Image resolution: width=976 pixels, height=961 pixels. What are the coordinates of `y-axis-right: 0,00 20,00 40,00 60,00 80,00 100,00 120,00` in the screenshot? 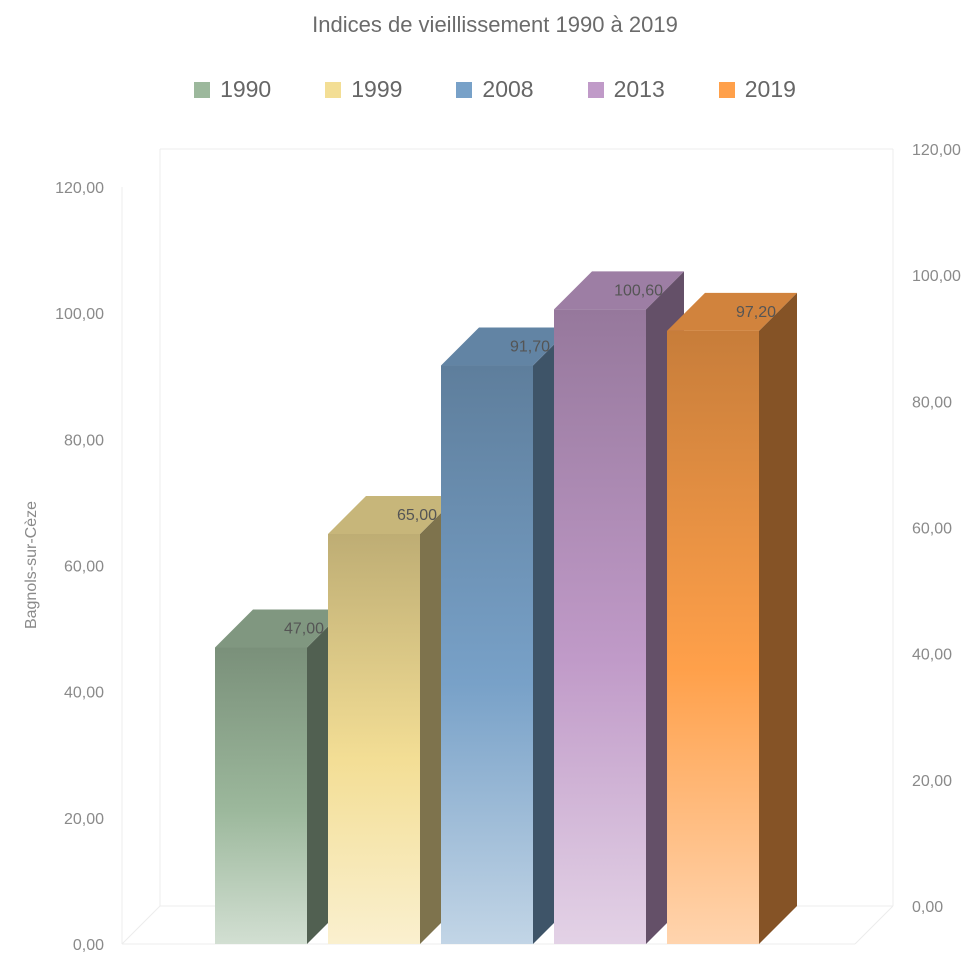 It's located at (936, 529).